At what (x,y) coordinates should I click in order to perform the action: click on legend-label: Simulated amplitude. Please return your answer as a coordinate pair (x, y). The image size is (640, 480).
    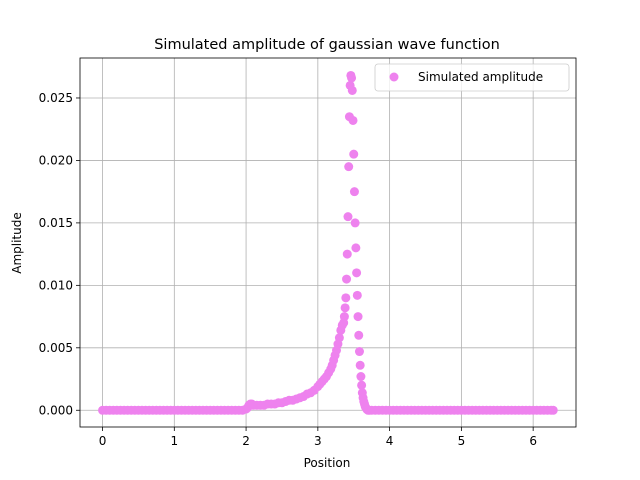
    Looking at the image, I should click on (480, 77).